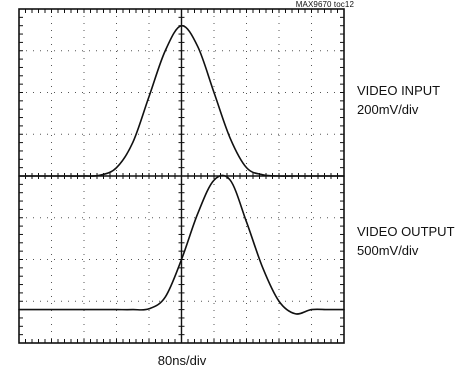 This screenshot has width=474, height=373. What do you see at coordinates (324, 4) in the screenshot?
I see `figure-id: MAX9670 toc12` at bounding box center [324, 4].